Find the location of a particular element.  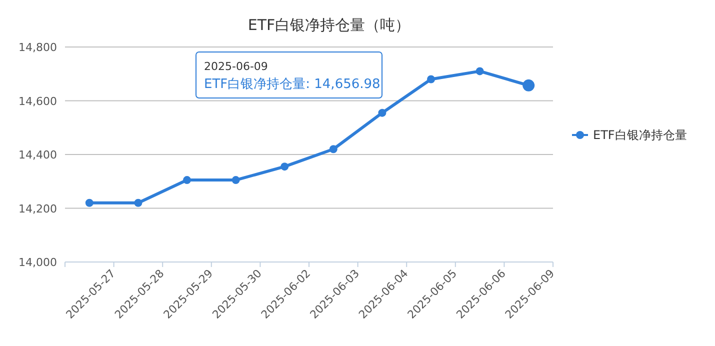

annotation: 2025-06-09 is located at coordinates (236, 66).